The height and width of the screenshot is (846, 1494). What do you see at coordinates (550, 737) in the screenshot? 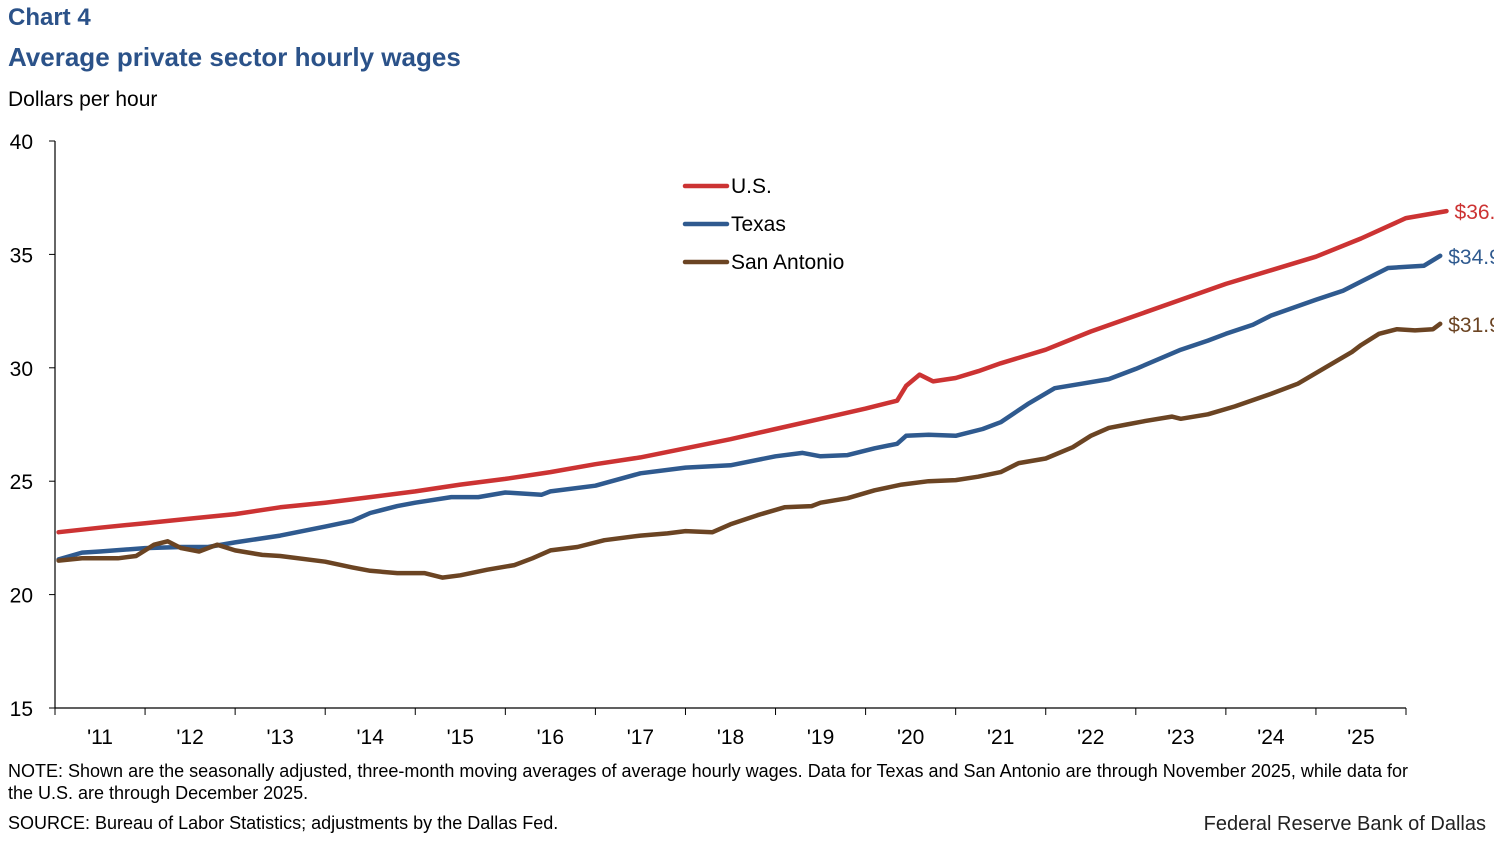
I see `x-tick-label: '16` at bounding box center [550, 737].